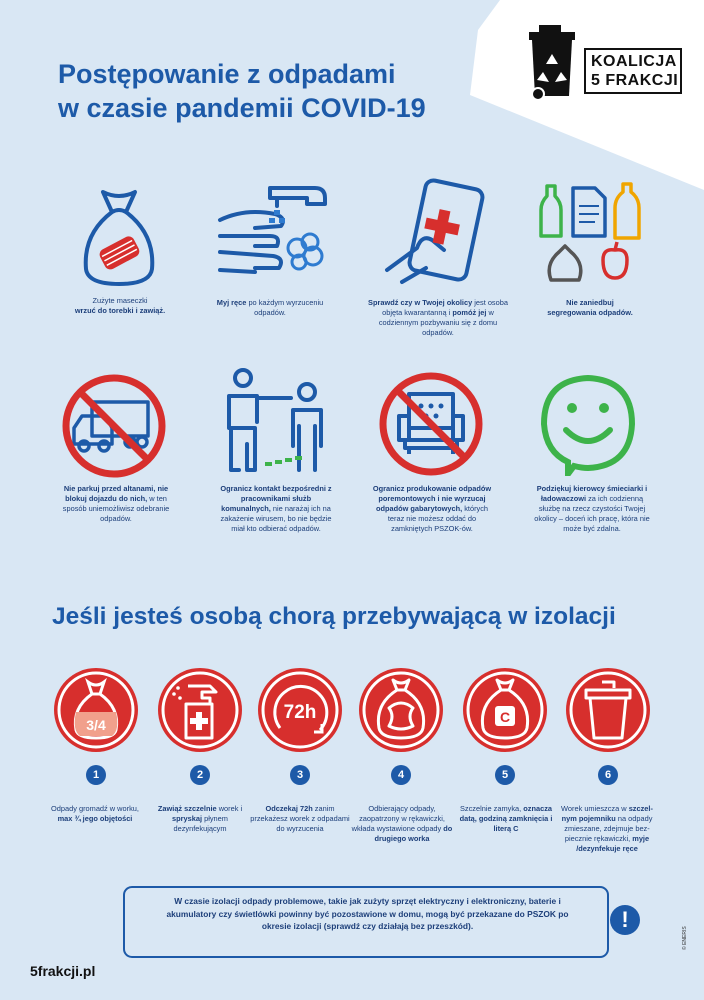  What do you see at coordinates (590, 307) in the screenshot?
I see `tip-caption-4: Nie zaniedbuj segregowania odpadów.` at bounding box center [590, 307].